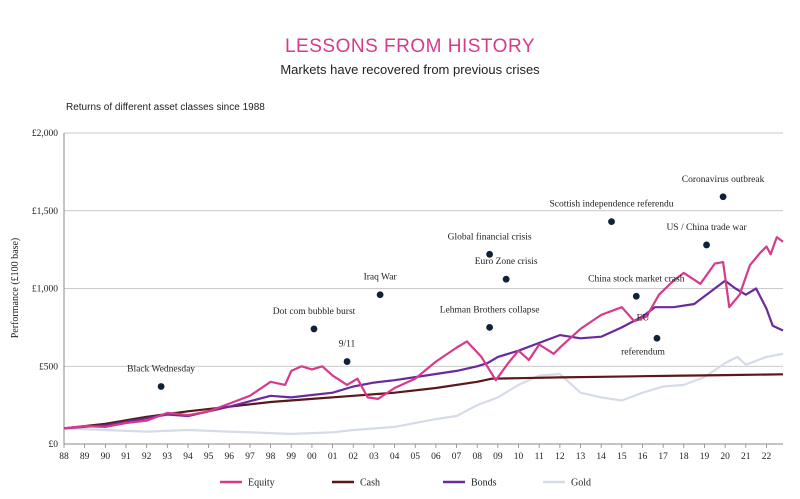  I want to click on x-tick-label: 12, so click(560, 457).